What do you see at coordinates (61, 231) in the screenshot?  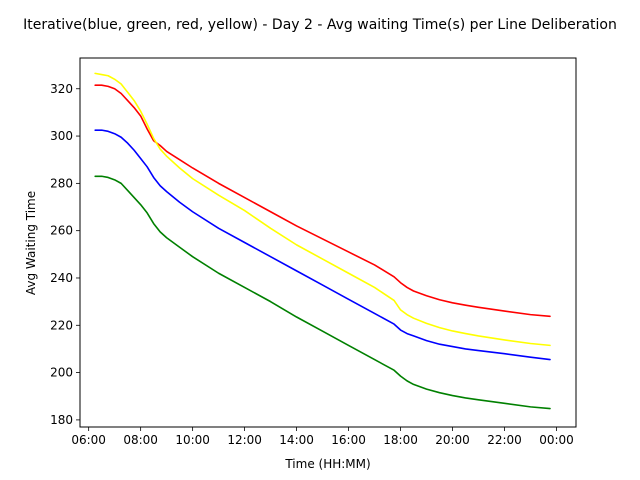 I see `y-tick-label: 260` at bounding box center [61, 231].